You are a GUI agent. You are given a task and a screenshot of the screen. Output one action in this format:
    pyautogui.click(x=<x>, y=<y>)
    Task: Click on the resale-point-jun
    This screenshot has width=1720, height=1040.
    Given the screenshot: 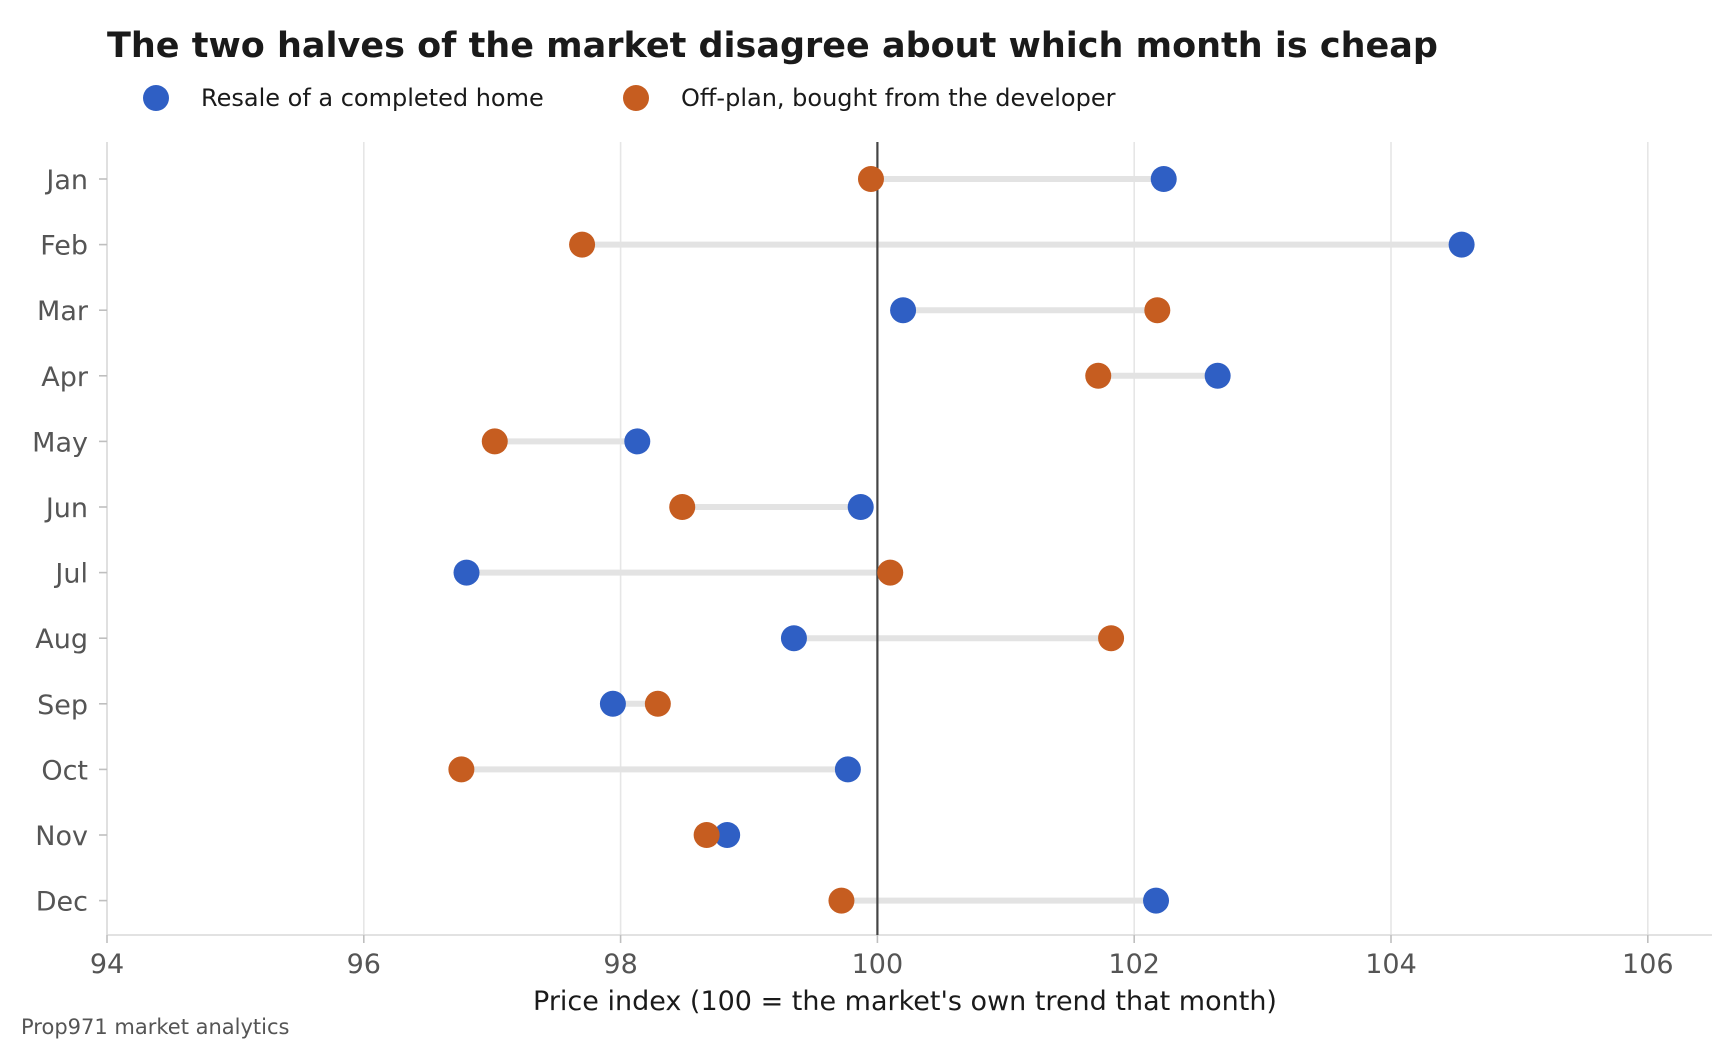 What is the action you would take?
    pyautogui.click(x=860, y=507)
    